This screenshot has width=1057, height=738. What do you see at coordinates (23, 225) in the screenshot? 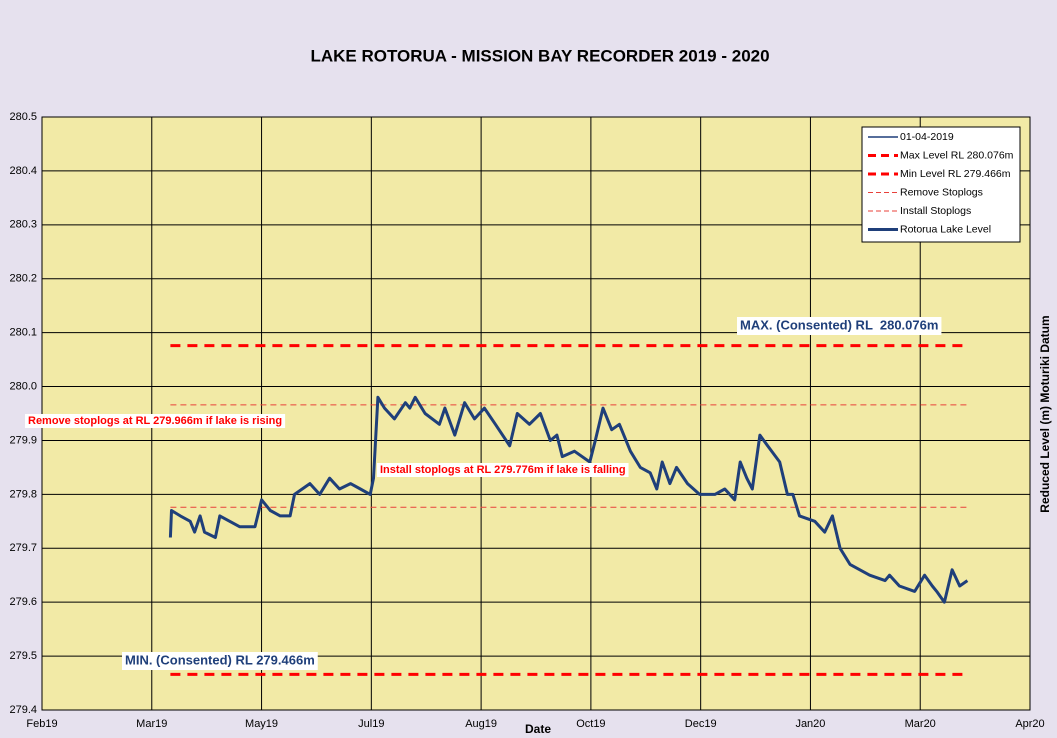
I see `y-tick-label: 280.3` at bounding box center [23, 225].